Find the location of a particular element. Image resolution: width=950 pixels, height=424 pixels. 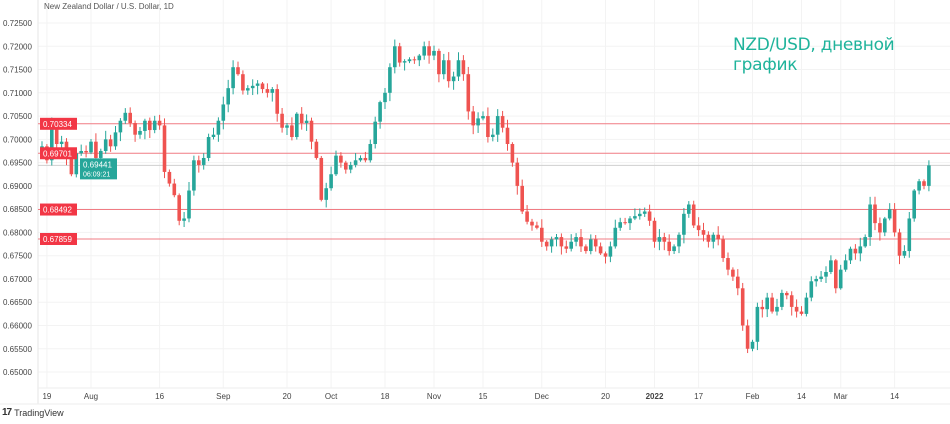

level-label: 0.70334 is located at coordinates (57, 124).